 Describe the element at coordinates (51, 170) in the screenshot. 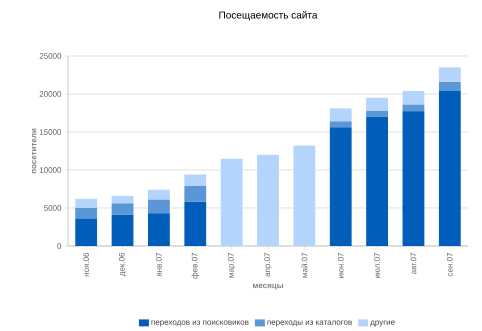

I see `y-tick-label: 10000` at that location.